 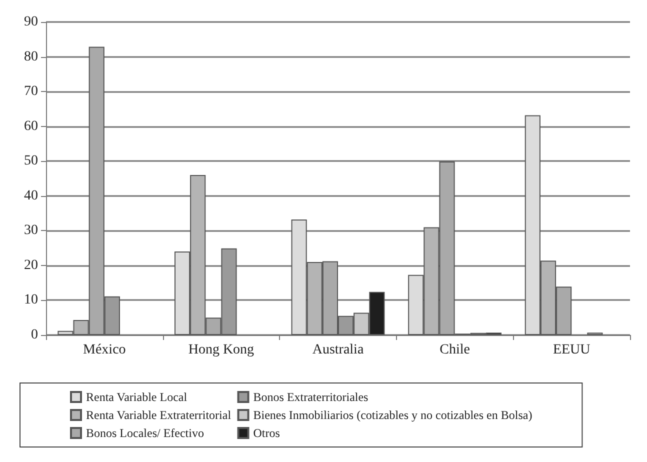 What do you see at coordinates (311, 397) in the screenshot?
I see `legend-label: Bonos Extraterritoriales` at bounding box center [311, 397].